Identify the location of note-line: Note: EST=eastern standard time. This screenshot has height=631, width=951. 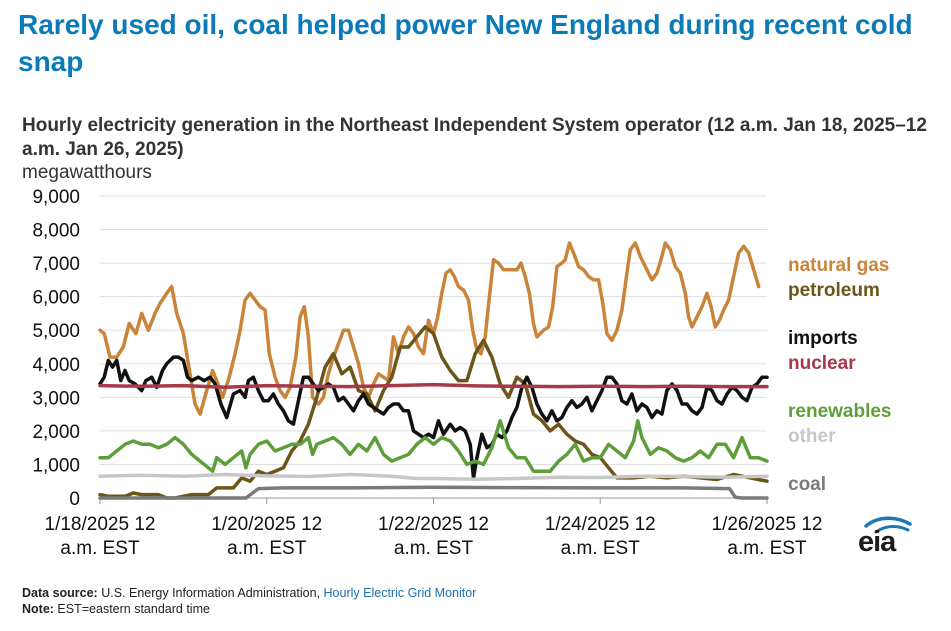
(116, 609).